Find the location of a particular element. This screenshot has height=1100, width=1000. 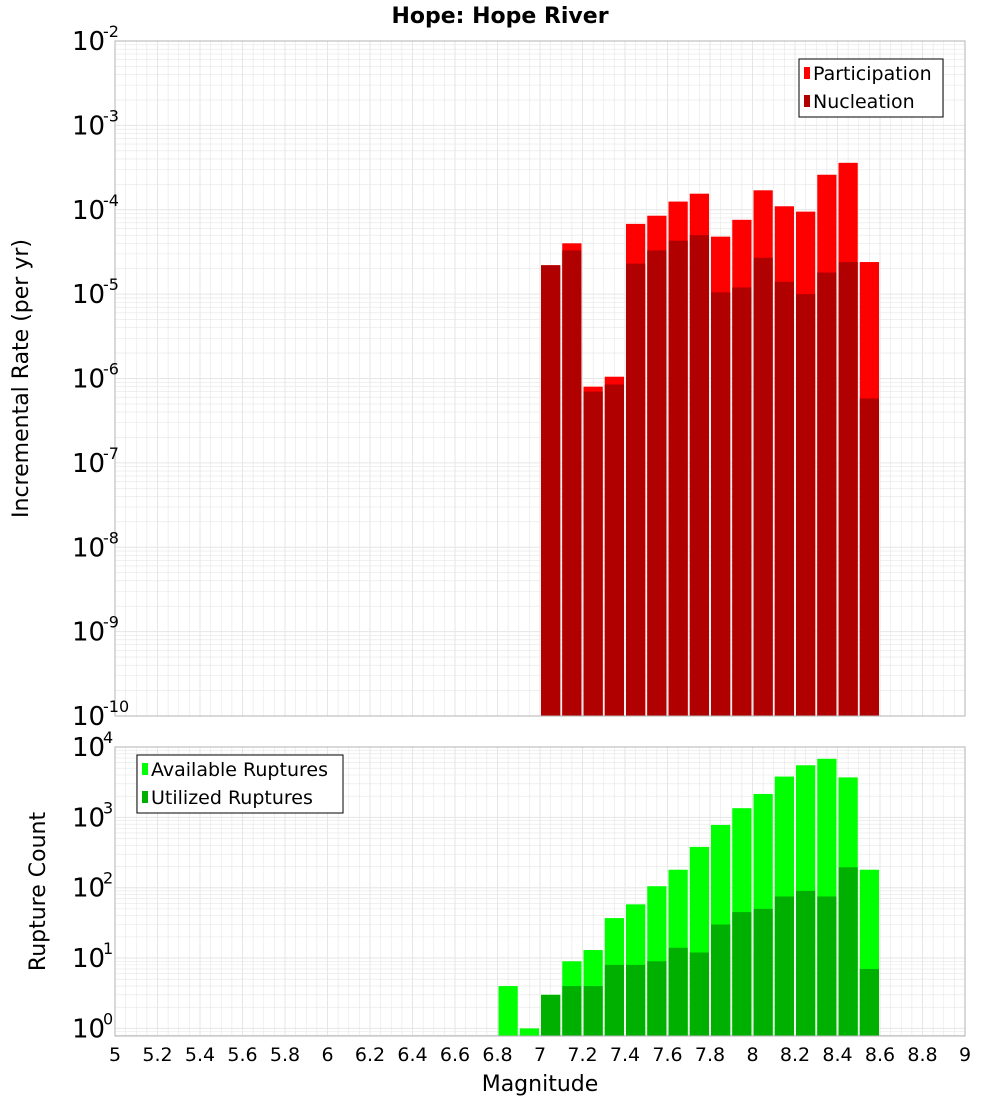

legend-entry: Utilized Ruptures is located at coordinates (232, 798).